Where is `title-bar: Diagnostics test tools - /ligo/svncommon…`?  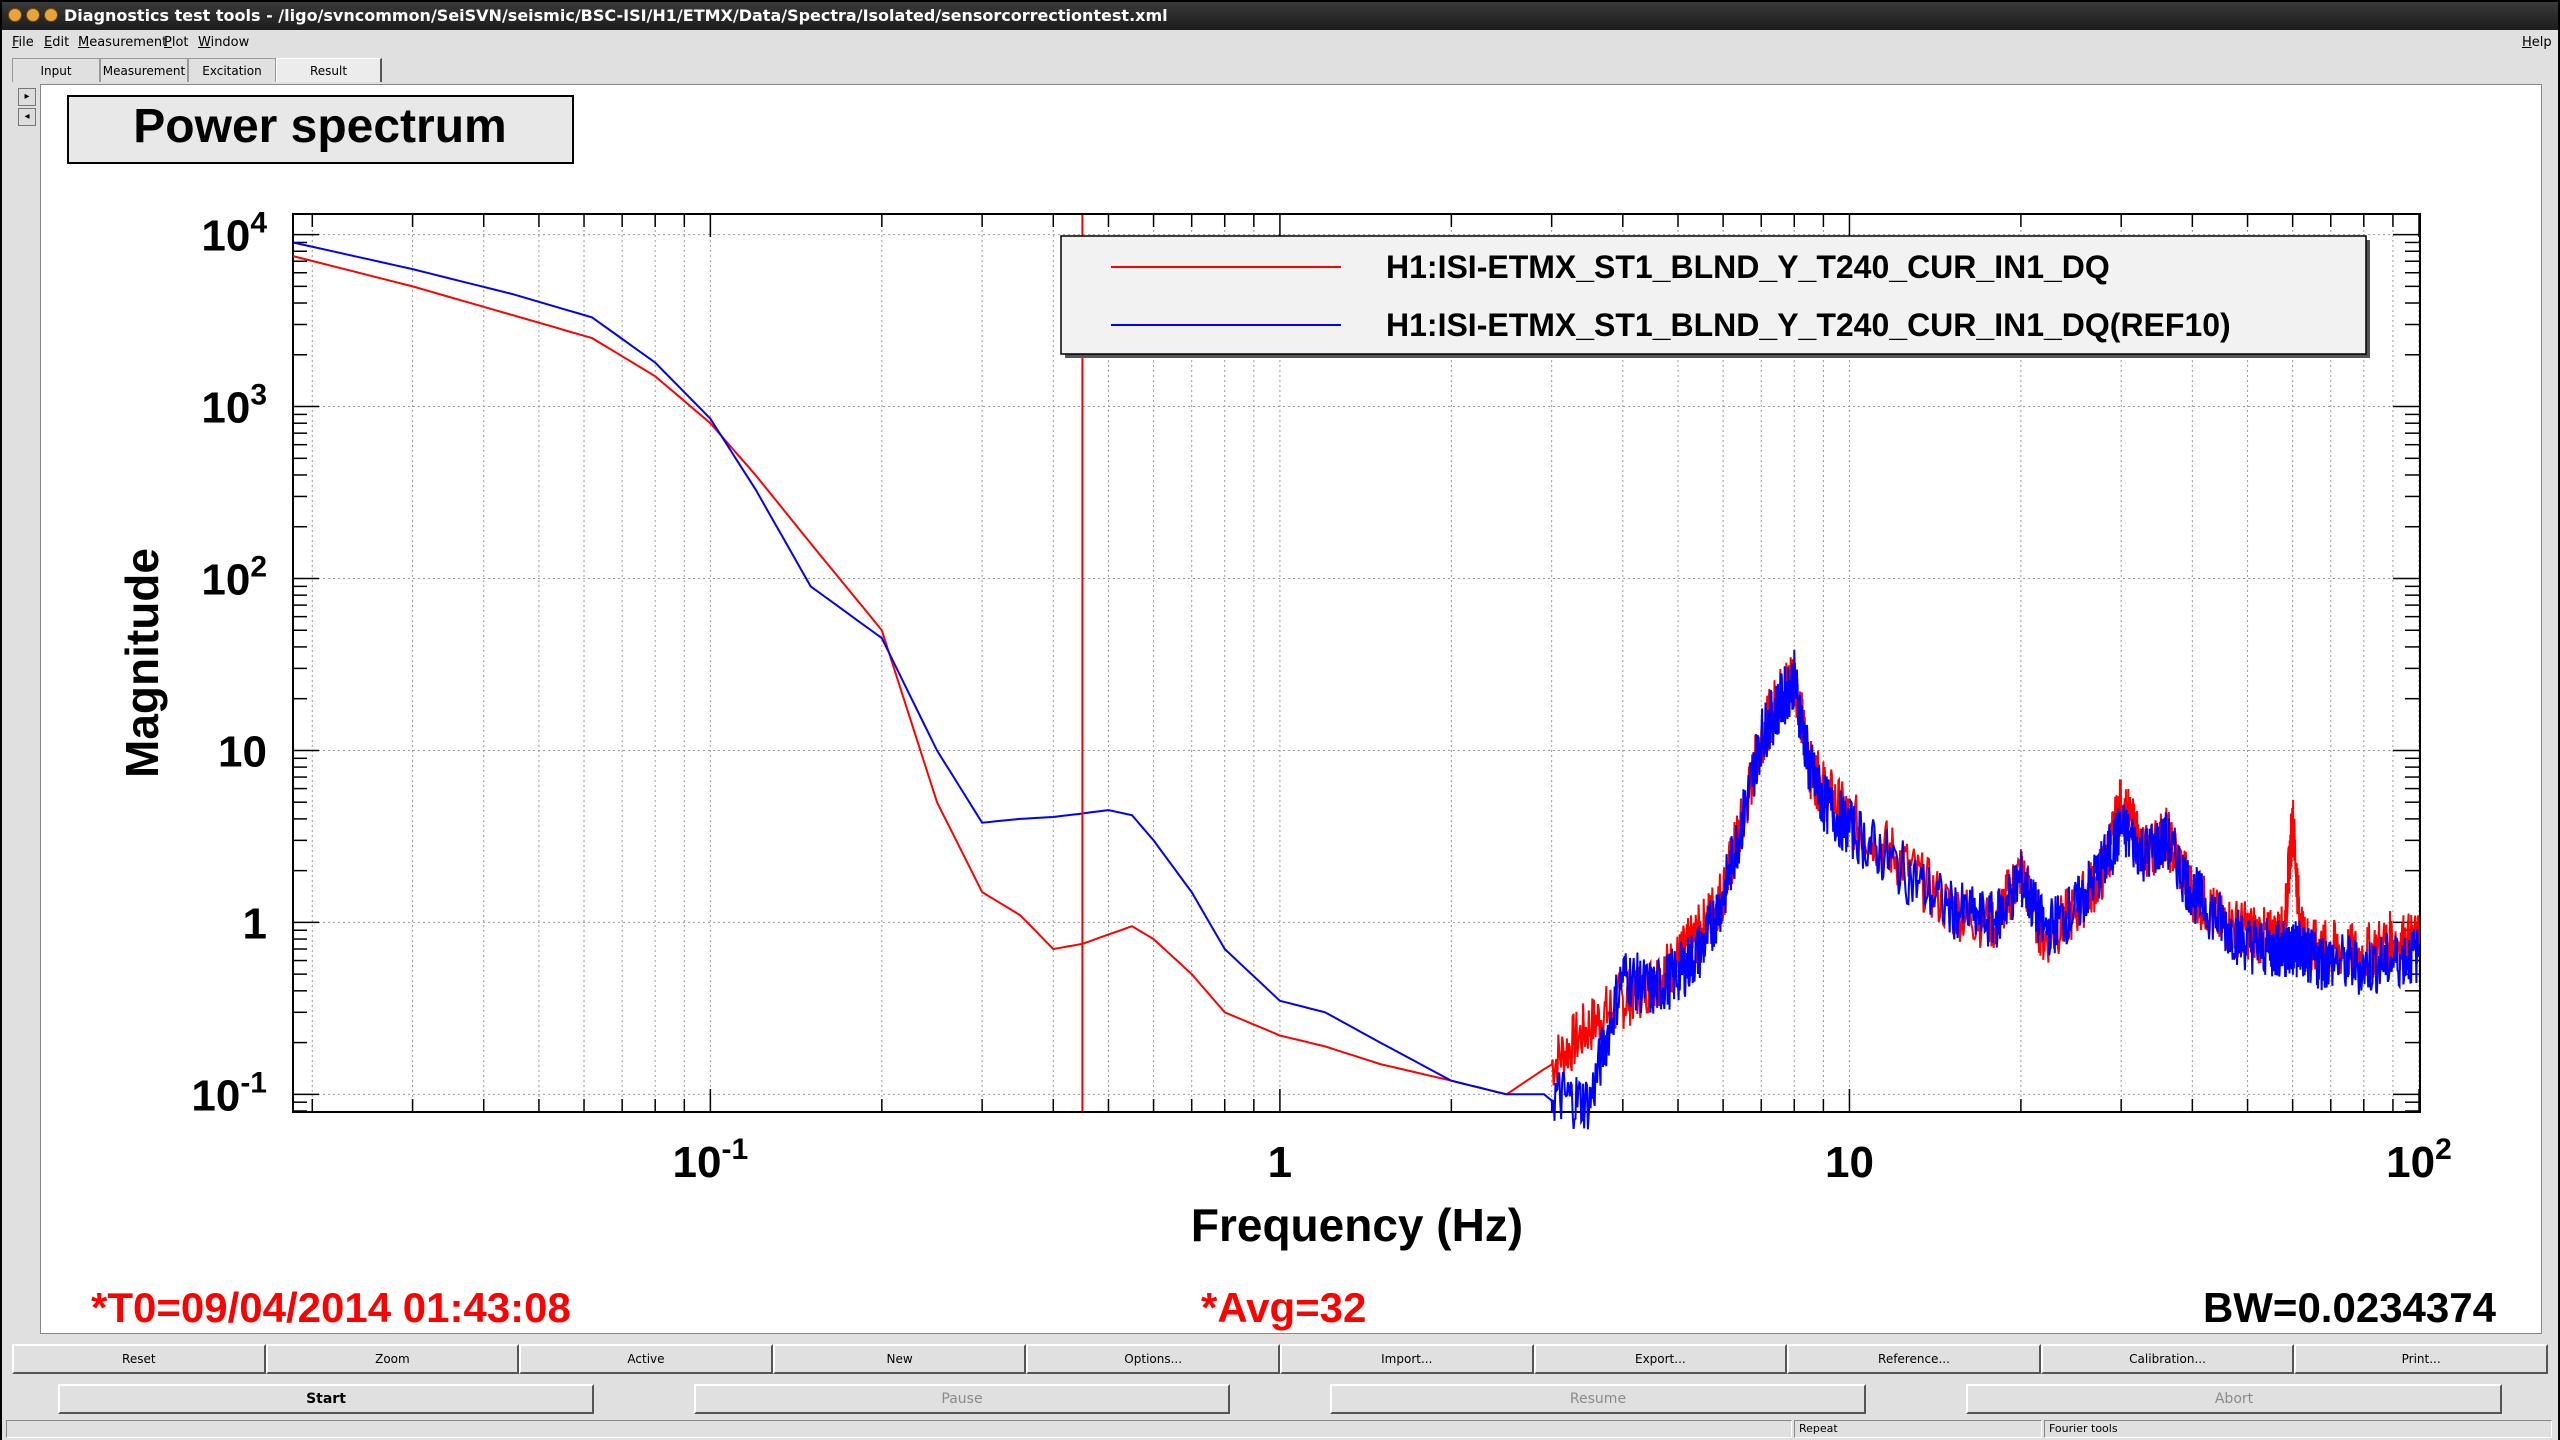
title-bar: Diagnostics test tools - /ligo/svncommon… is located at coordinates (1280, 16).